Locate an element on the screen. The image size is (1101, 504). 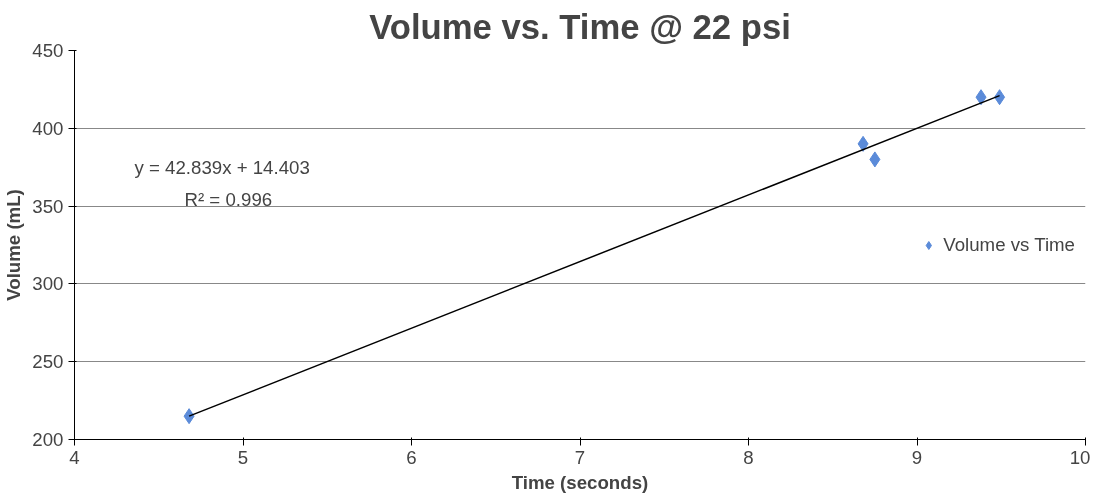
y-tick-label: 200 is located at coordinates (48, 439).